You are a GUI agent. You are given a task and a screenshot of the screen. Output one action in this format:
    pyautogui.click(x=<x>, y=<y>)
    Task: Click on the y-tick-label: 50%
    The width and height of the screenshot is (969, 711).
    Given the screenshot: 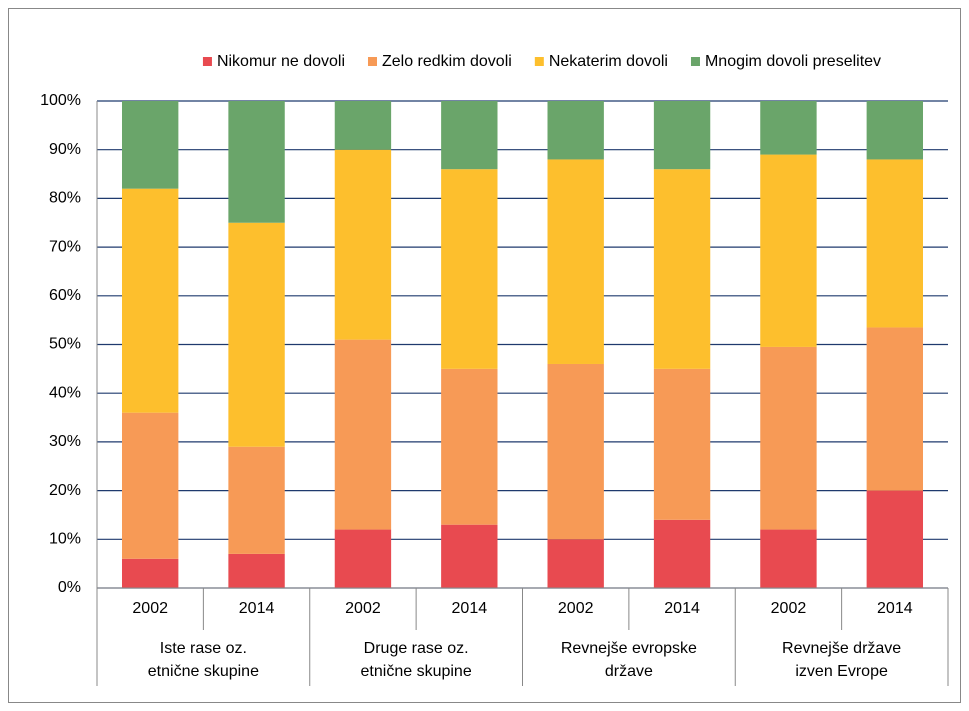 What is the action you would take?
    pyautogui.click(x=65, y=344)
    